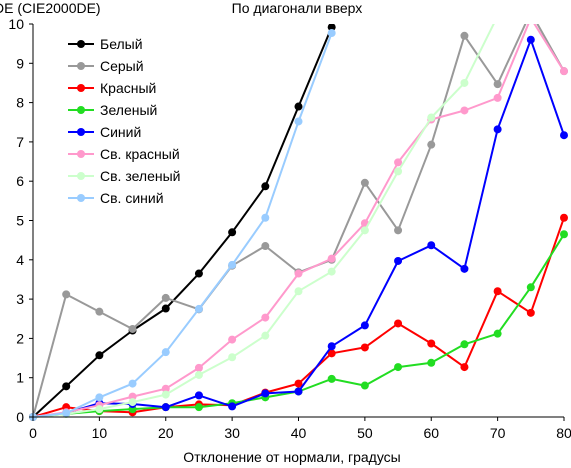 The height and width of the screenshot is (468, 571). What do you see at coordinates (20, 103) in the screenshot?
I see `y-tick-label: 8` at bounding box center [20, 103].